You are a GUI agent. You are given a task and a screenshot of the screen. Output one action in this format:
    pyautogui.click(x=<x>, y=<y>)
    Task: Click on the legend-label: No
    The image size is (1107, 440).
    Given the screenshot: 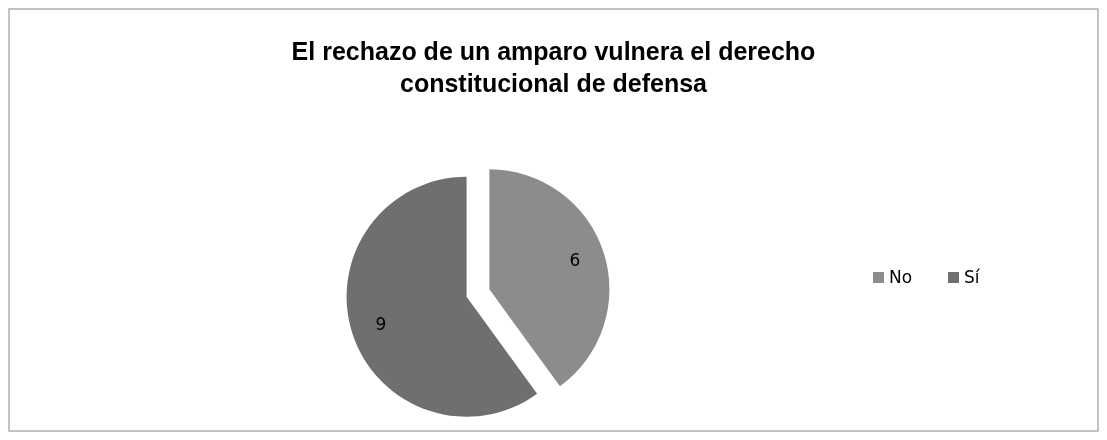 What is the action you would take?
    pyautogui.click(x=901, y=277)
    